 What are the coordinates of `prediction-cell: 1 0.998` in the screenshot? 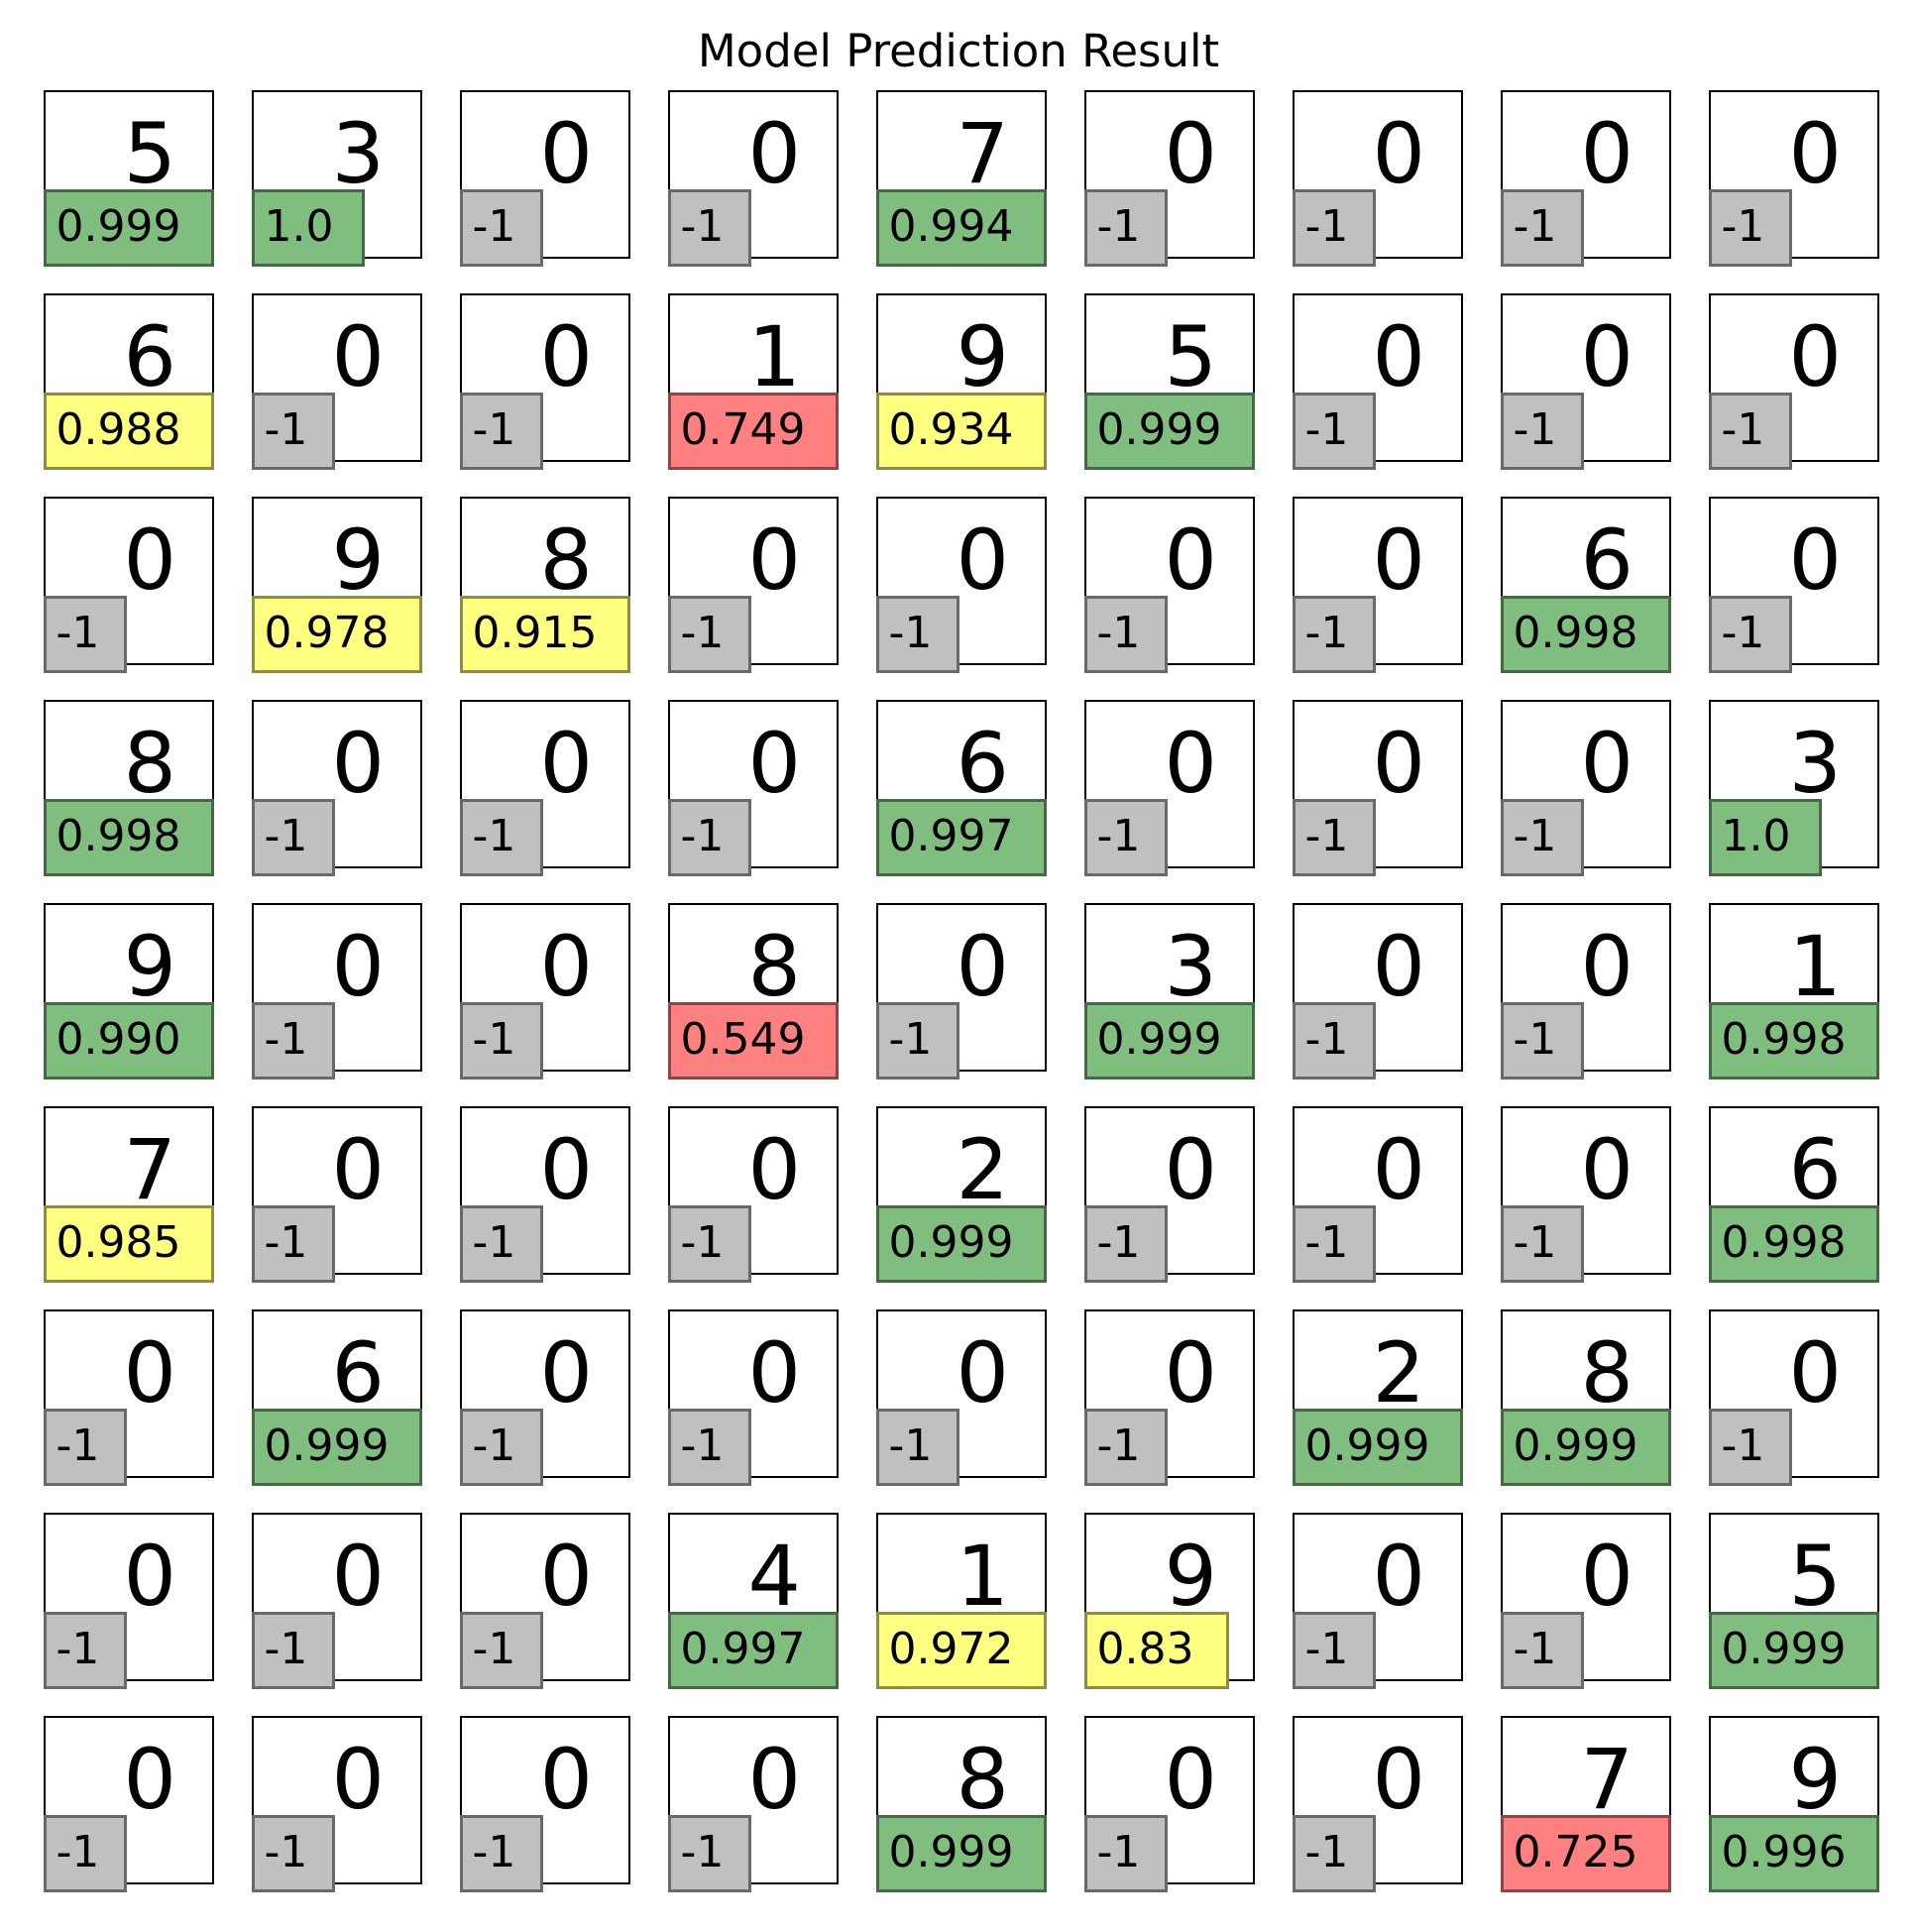 It's located at (1793, 991).